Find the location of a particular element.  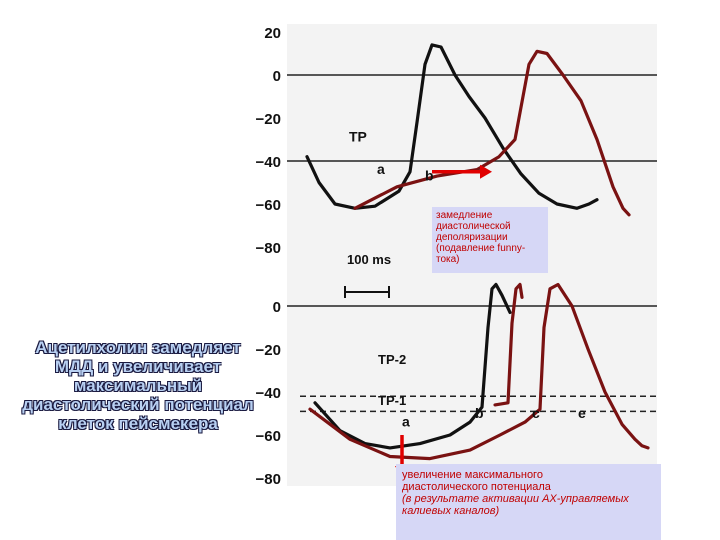

scale-bar is located at coordinates (367, 292).